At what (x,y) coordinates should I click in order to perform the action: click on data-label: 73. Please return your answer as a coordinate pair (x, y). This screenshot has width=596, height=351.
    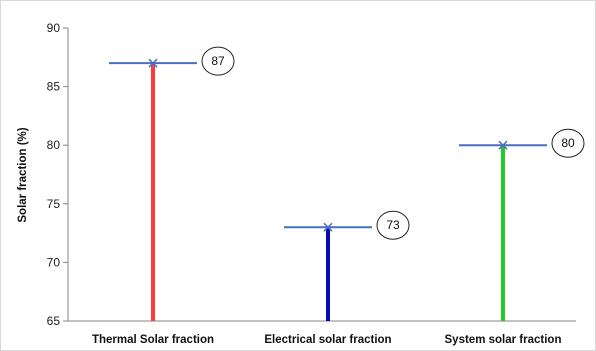
    Looking at the image, I should click on (393, 225).